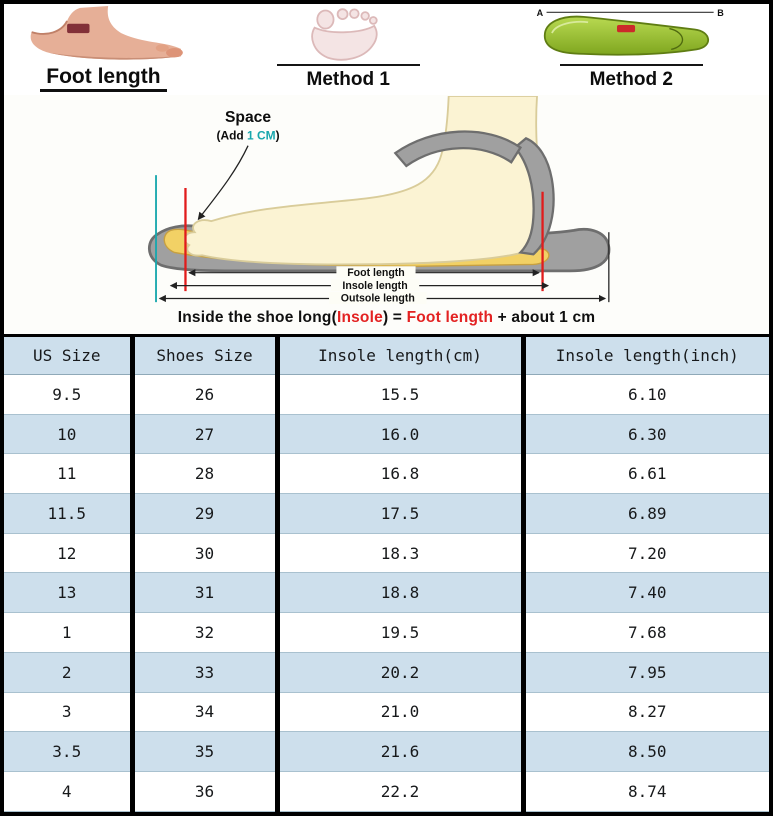 The width and height of the screenshot is (773, 816). What do you see at coordinates (646, 593) in the screenshot?
I see `table-cell: 7.40` at bounding box center [646, 593].